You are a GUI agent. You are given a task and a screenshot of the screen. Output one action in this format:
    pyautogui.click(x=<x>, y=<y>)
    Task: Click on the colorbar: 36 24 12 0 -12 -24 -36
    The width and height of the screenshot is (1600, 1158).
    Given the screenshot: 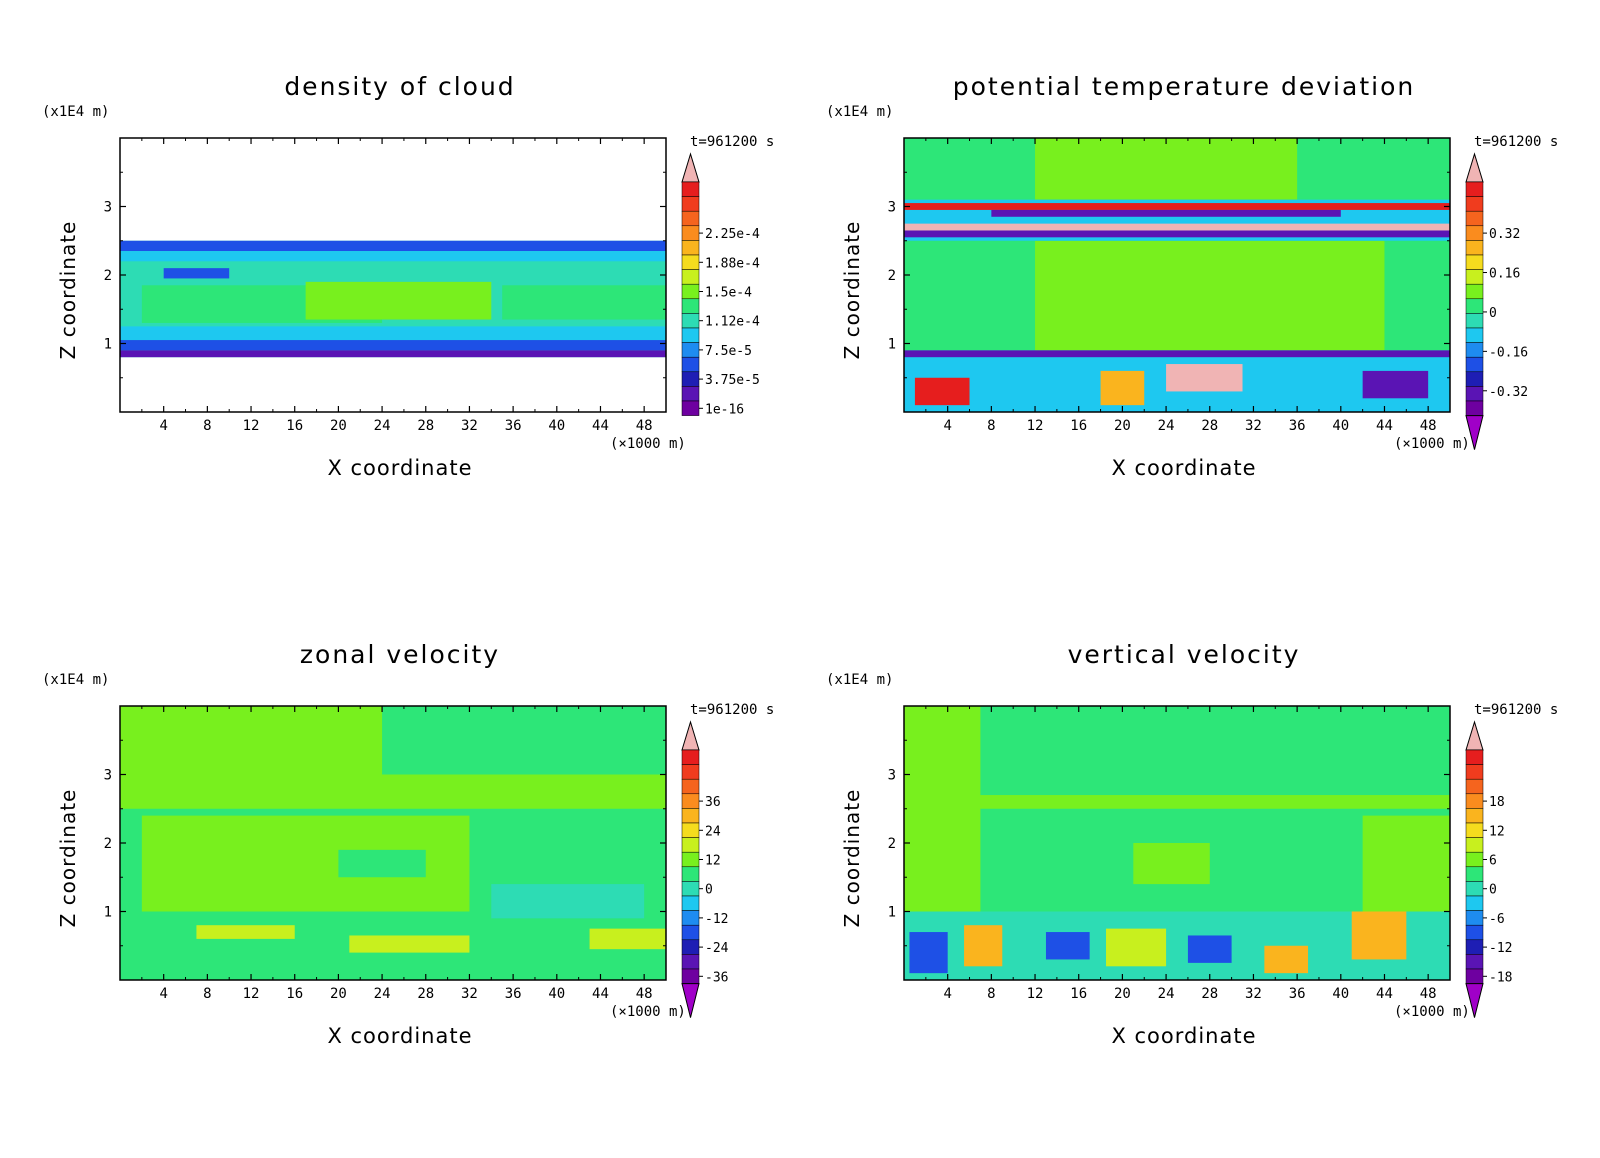 What is the action you would take?
    pyautogui.click(x=705, y=869)
    